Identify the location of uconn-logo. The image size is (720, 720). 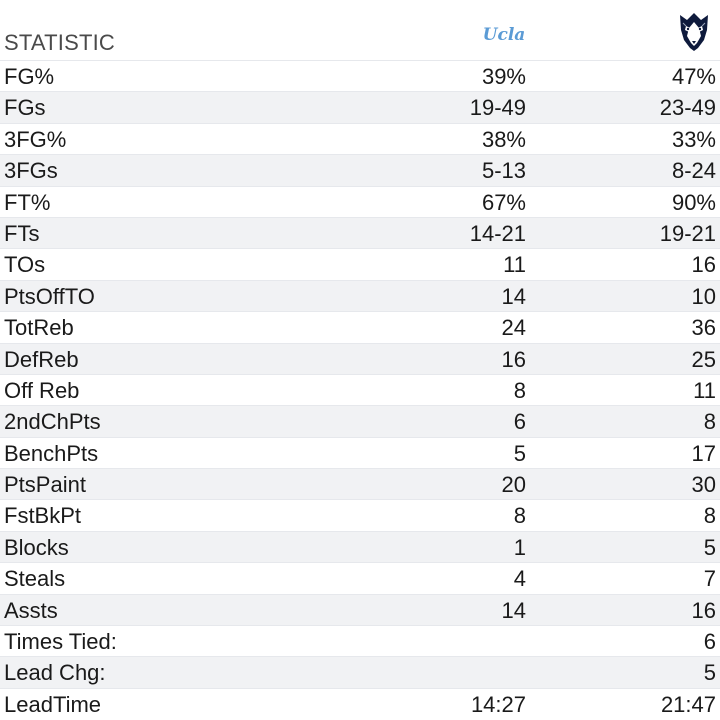
(694, 32).